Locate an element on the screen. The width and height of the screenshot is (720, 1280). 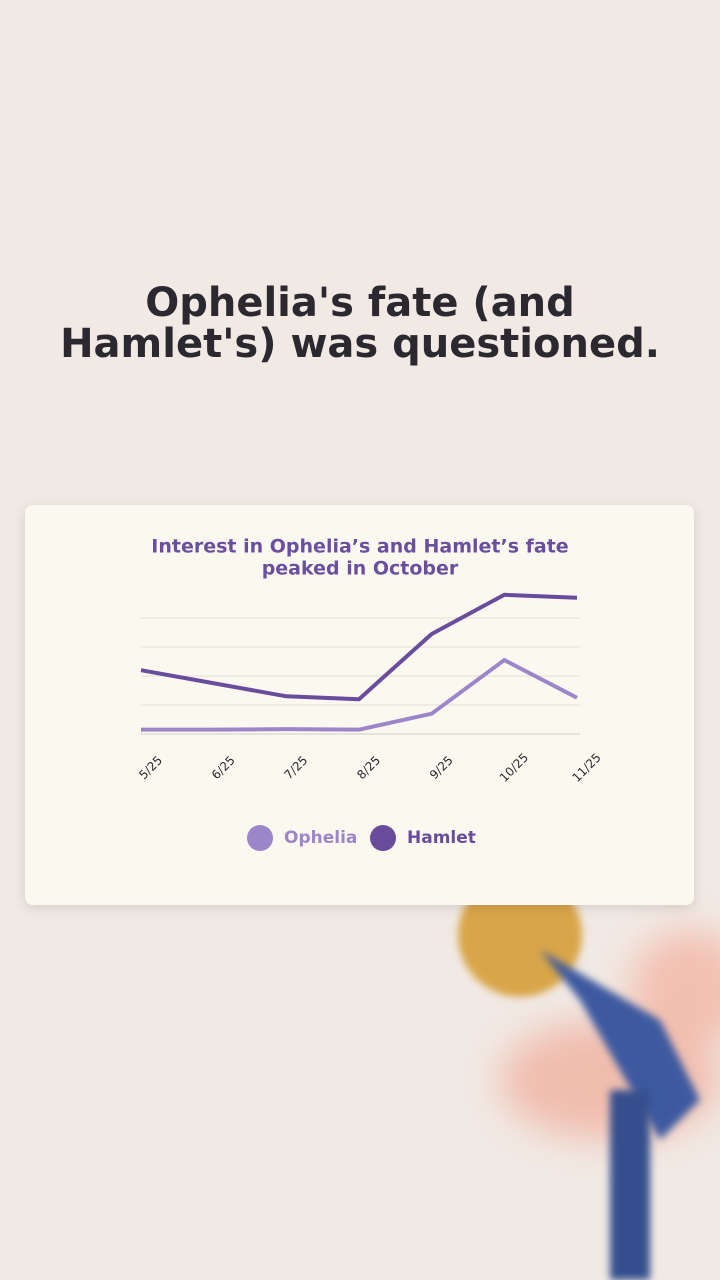
chart-title: peaked in October is located at coordinates (360, 569).